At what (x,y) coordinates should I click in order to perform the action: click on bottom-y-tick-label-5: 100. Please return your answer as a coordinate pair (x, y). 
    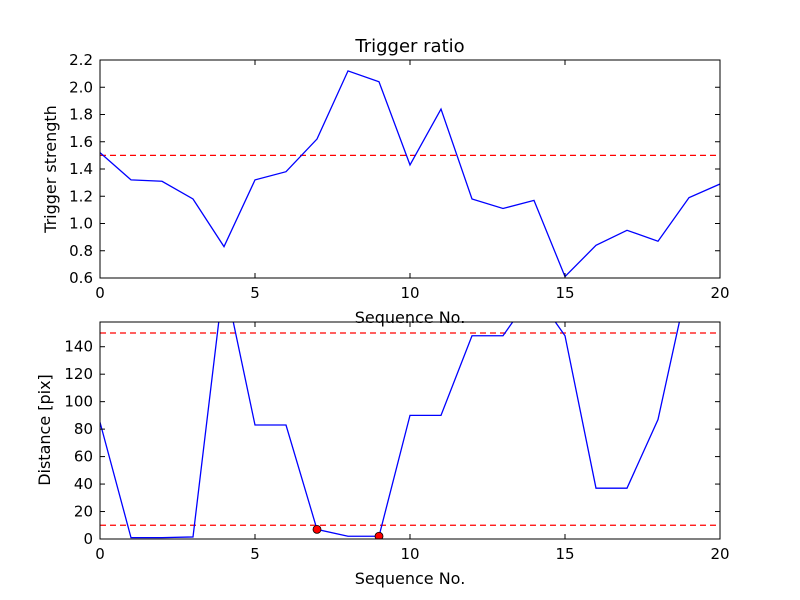
    Looking at the image, I should click on (78, 402).